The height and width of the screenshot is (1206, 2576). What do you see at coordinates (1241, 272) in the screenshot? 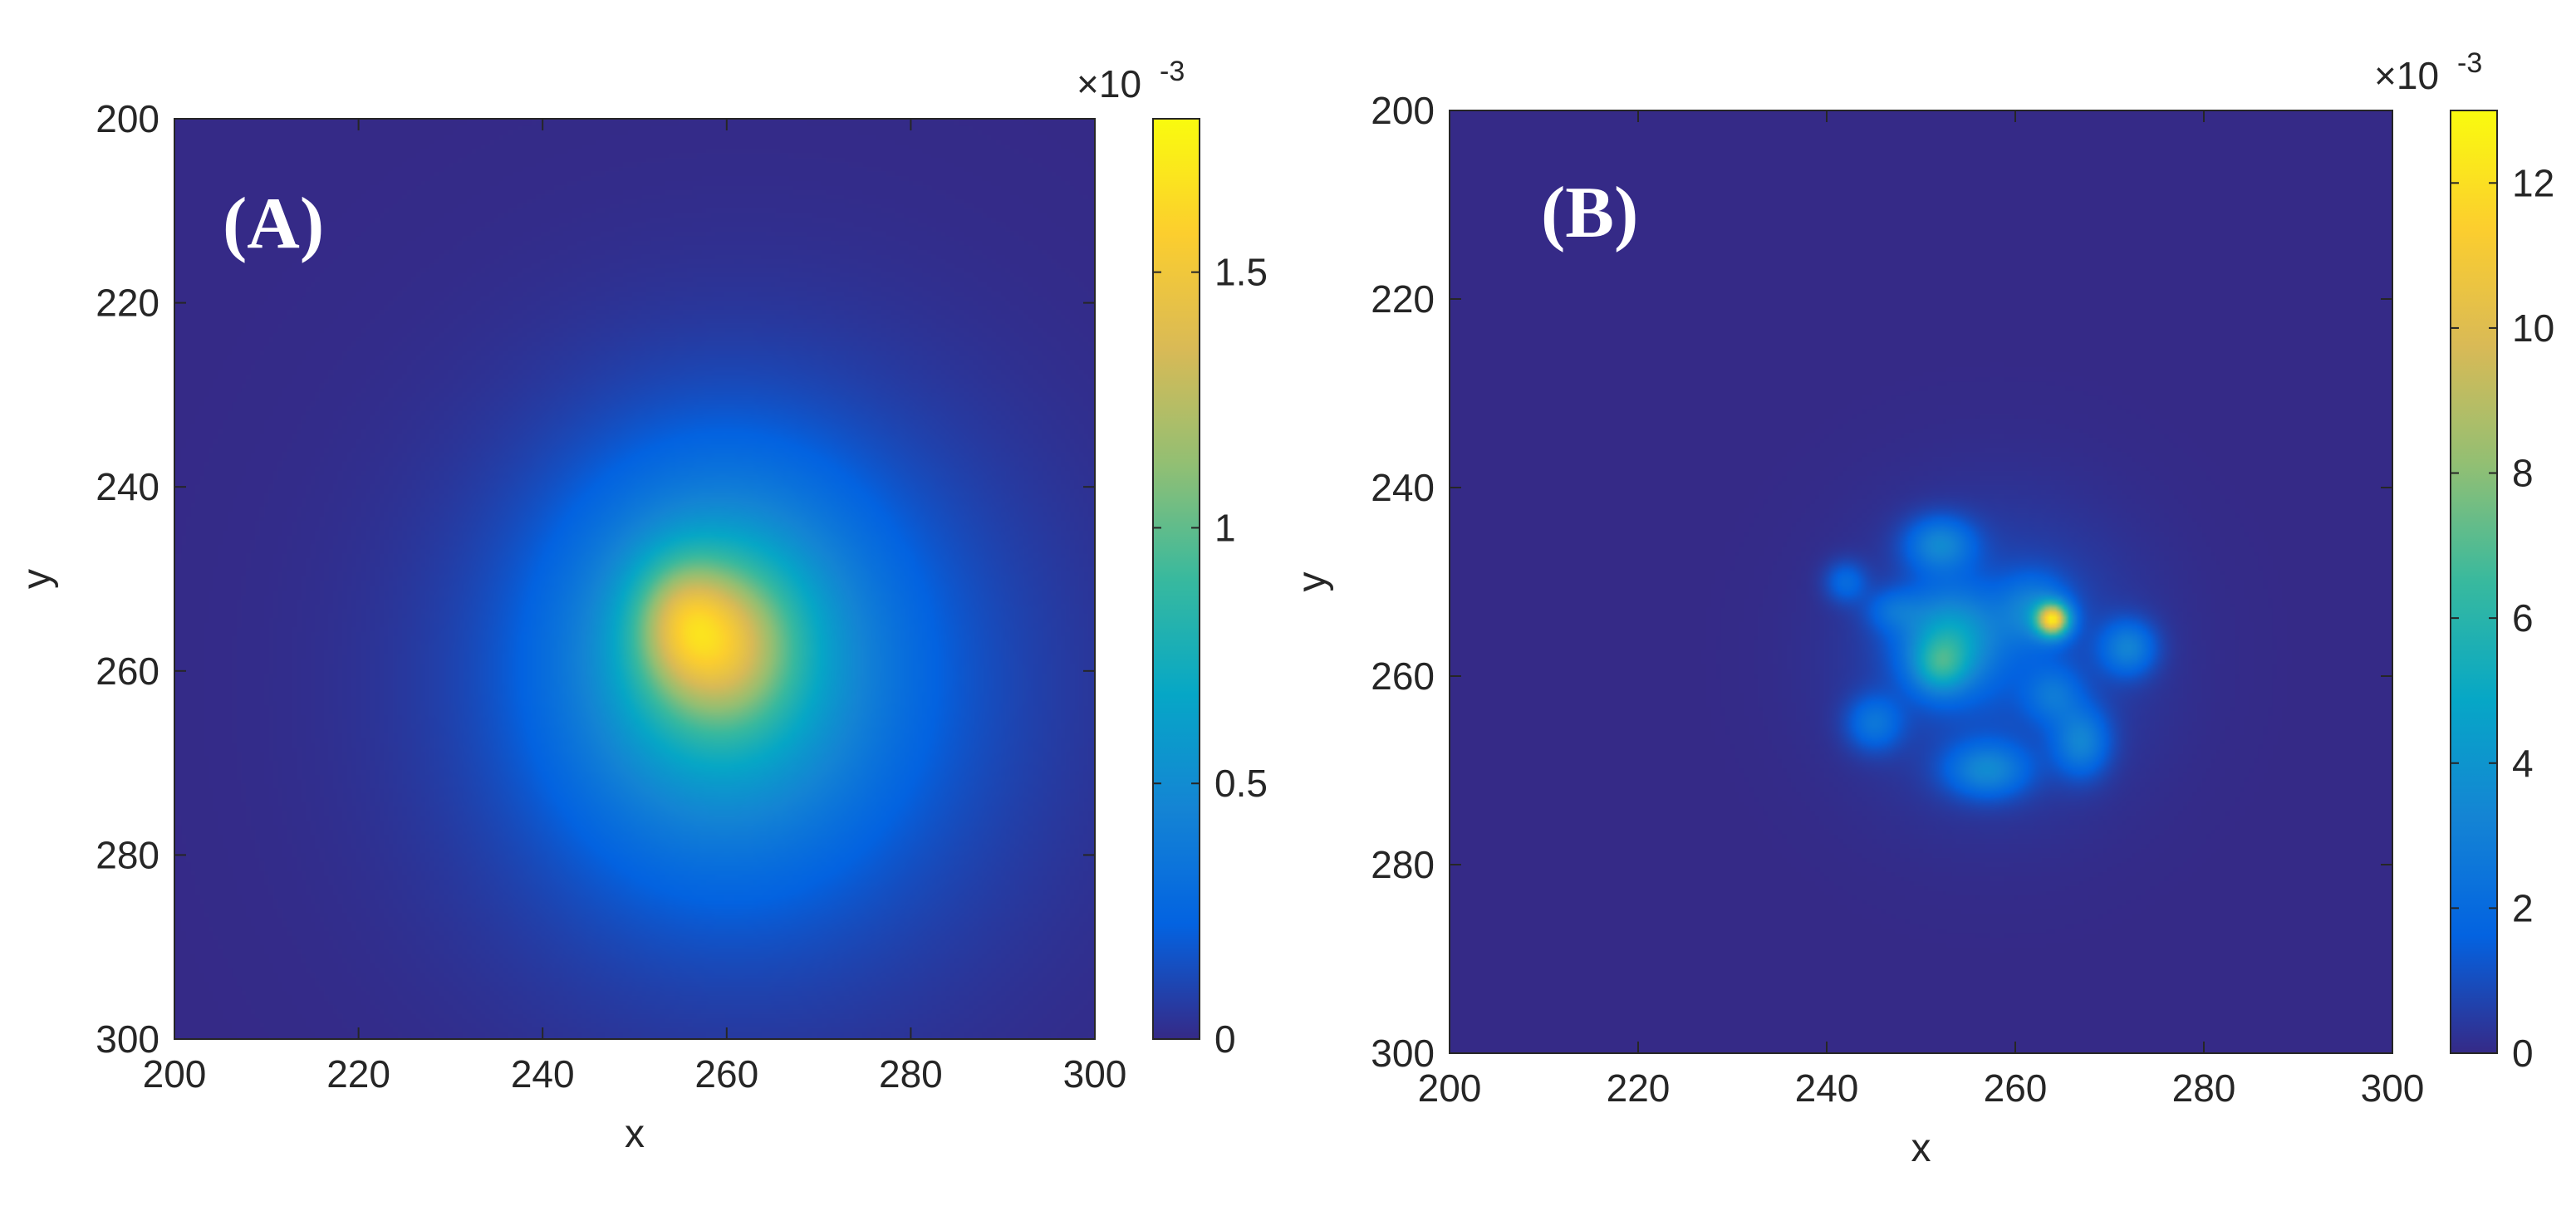
I see `colorbar-tick-label: 1.5` at bounding box center [1241, 272].